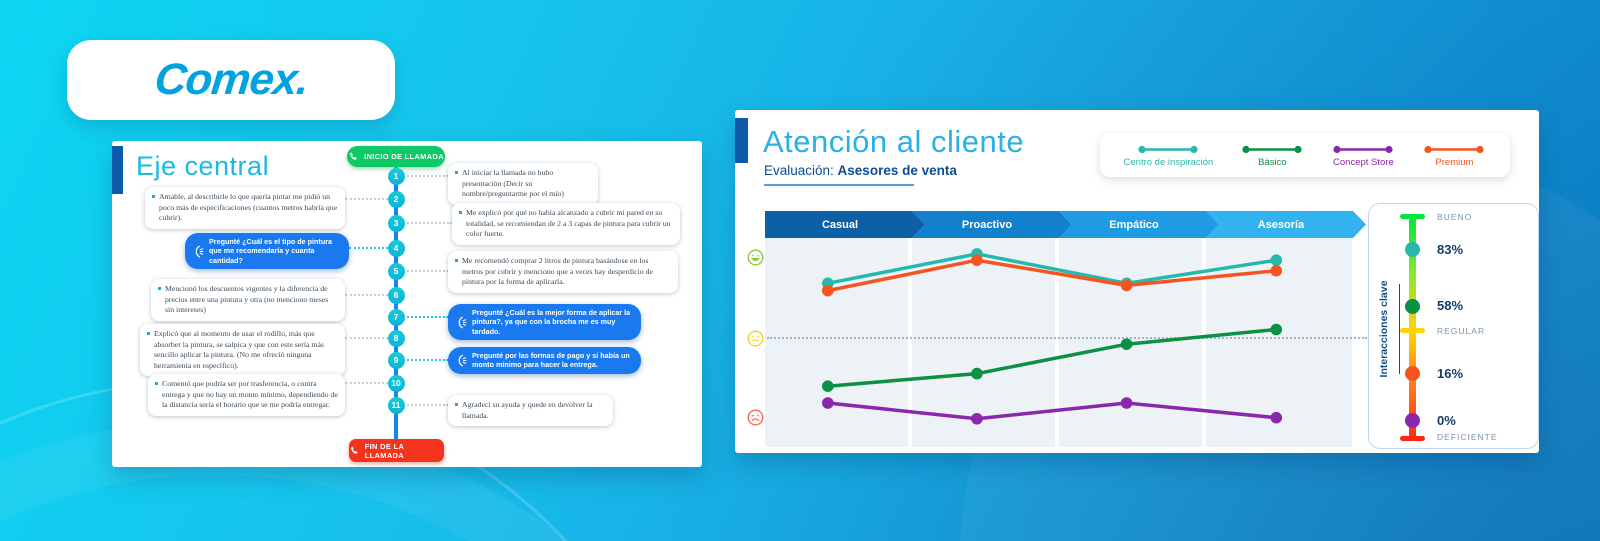 The image size is (1600, 541). I want to click on scale-bottom-tick, so click(1412, 438).